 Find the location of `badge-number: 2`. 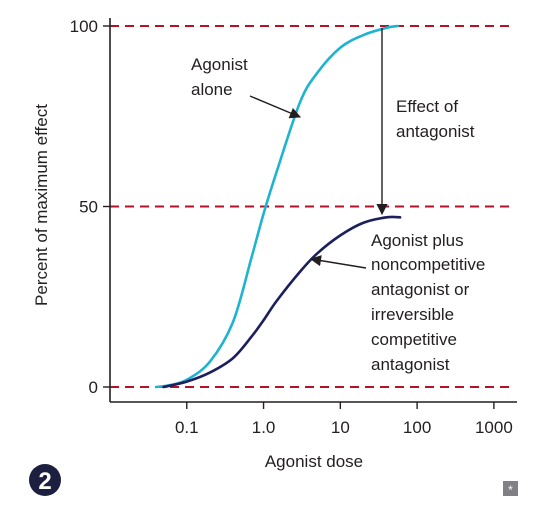

badge-number: 2 is located at coordinates (44, 481).